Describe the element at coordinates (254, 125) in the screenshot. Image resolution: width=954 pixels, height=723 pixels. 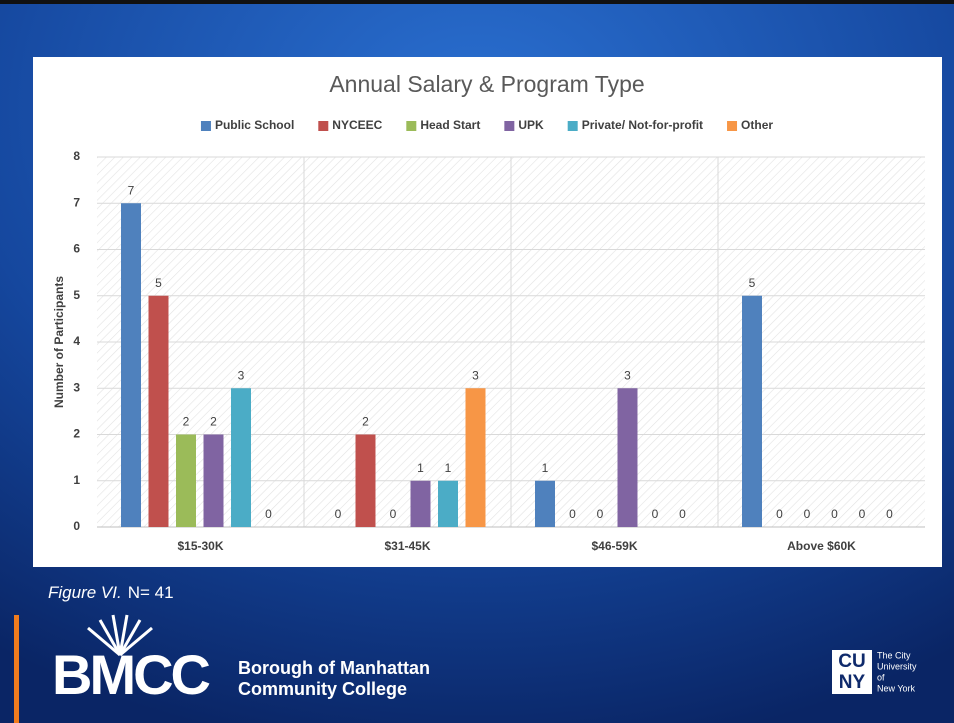
I see `legend-label: Public School` at that location.